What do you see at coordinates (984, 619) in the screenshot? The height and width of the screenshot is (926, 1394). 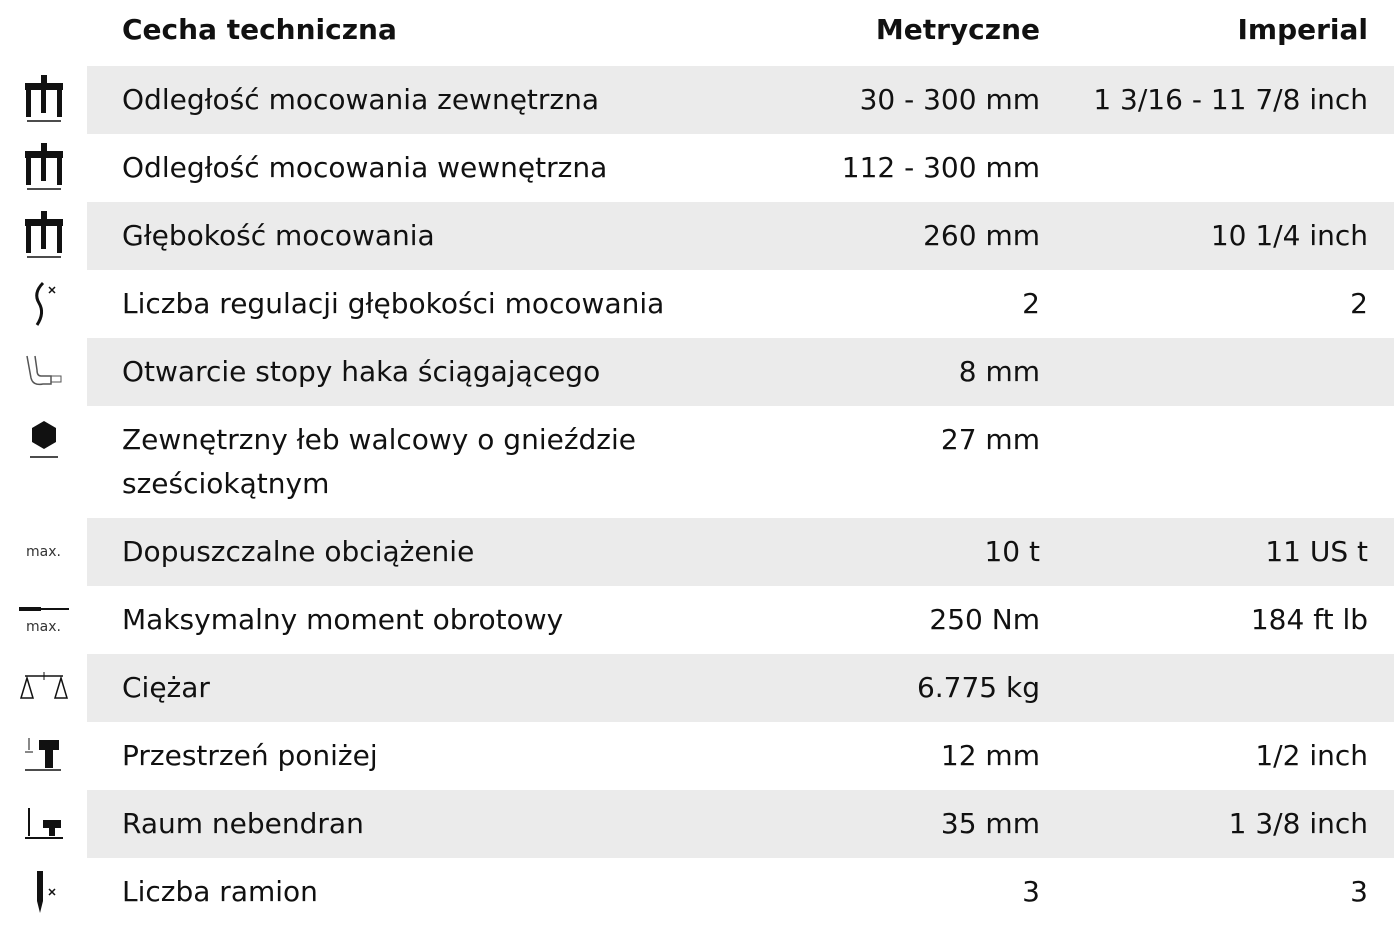 I see `metric-cell: 250 Nm` at bounding box center [984, 619].